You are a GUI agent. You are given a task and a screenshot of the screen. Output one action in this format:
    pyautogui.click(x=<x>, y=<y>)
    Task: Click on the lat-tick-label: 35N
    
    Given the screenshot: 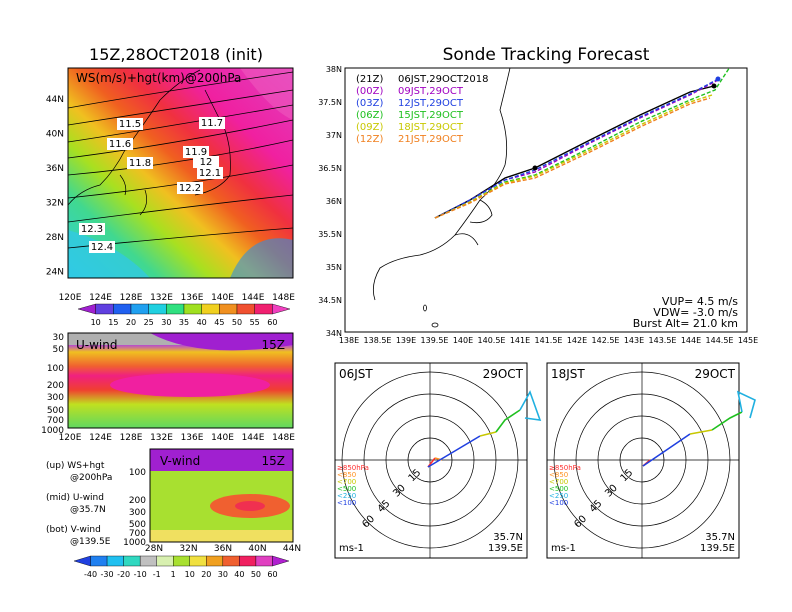 What is the action you would take?
    pyautogui.click(x=334, y=267)
    